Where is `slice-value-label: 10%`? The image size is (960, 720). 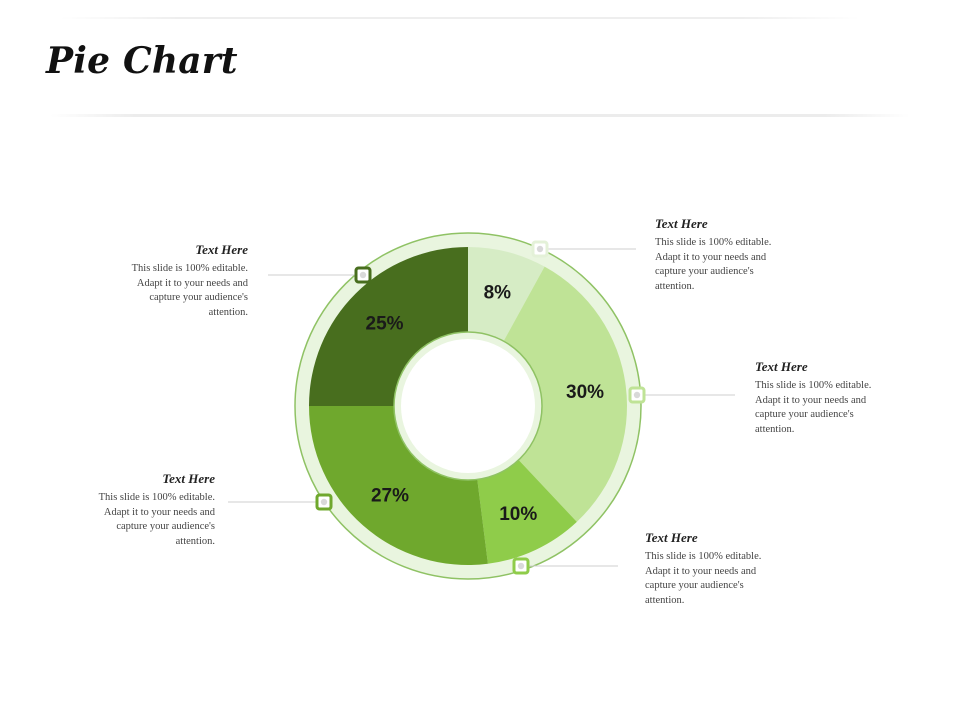 slice-value-label: 10% is located at coordinates (518, 514).